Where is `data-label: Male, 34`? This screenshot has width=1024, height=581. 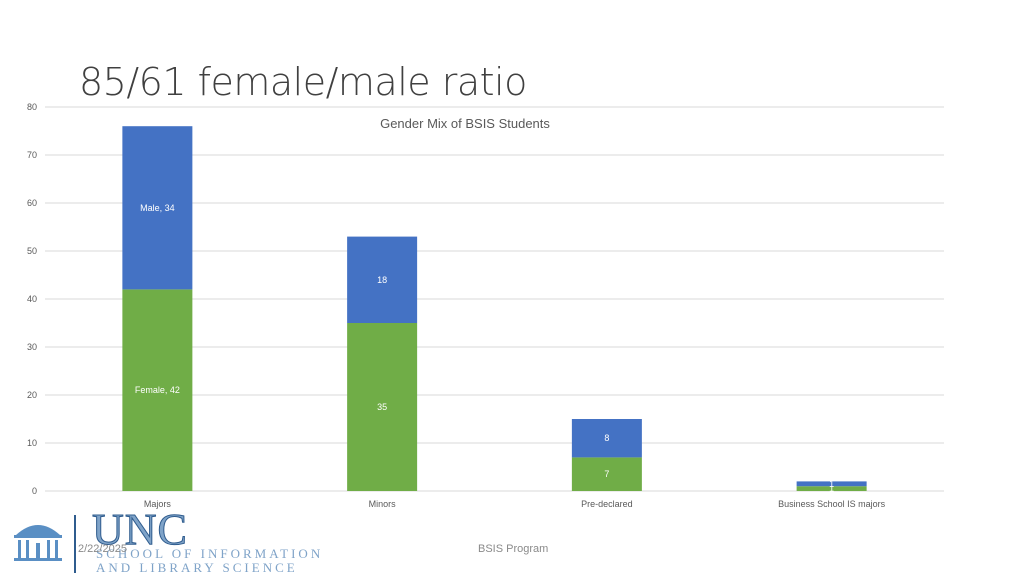
data-label: Male, 34 is located at coordinates (157, 208).